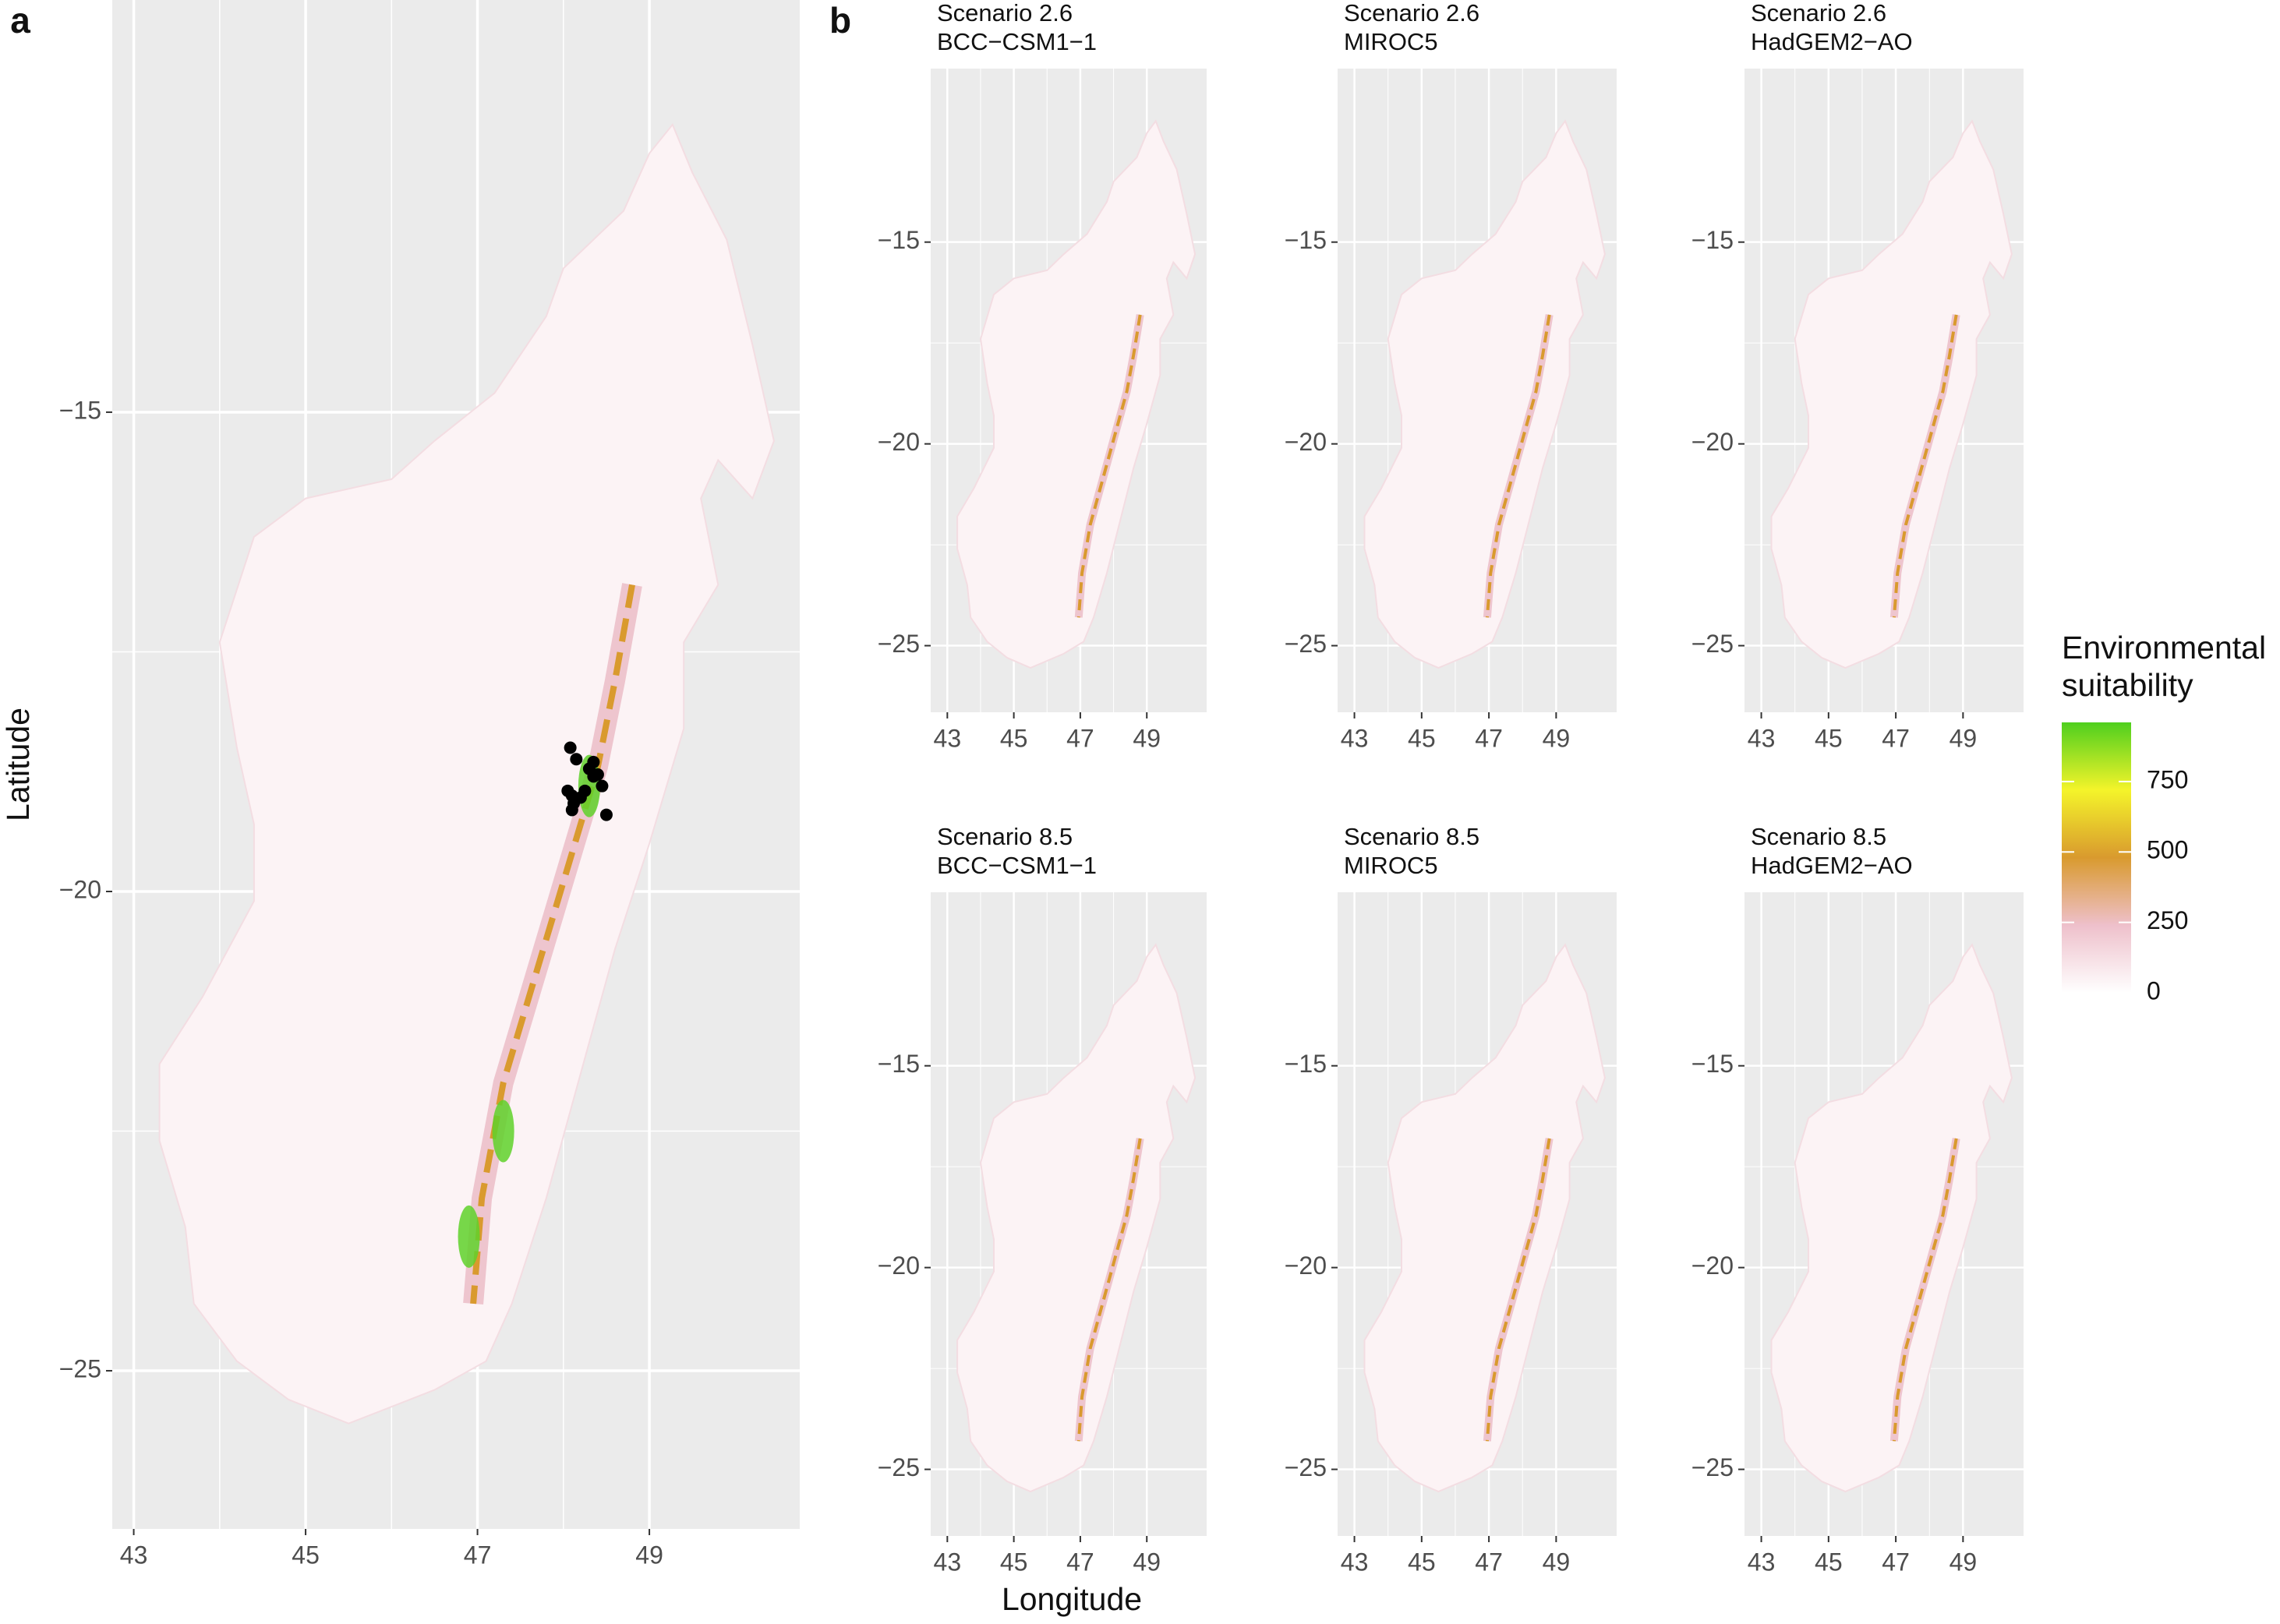 This screenshot has width=2280, height=1624. I want to click on colorbar, so click(2096, 857).